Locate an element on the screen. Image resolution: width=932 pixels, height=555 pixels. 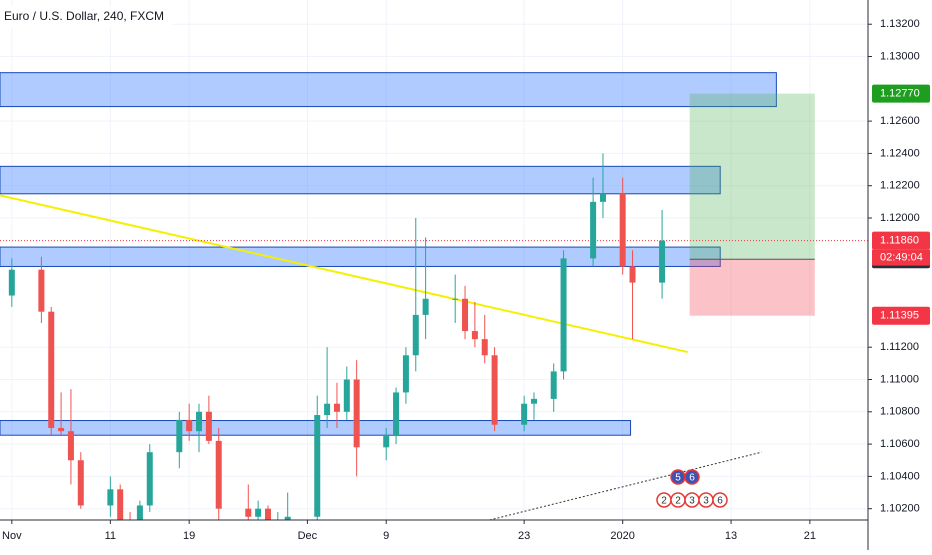
x-tick-label: 11 is located at coordinates (110, 536).